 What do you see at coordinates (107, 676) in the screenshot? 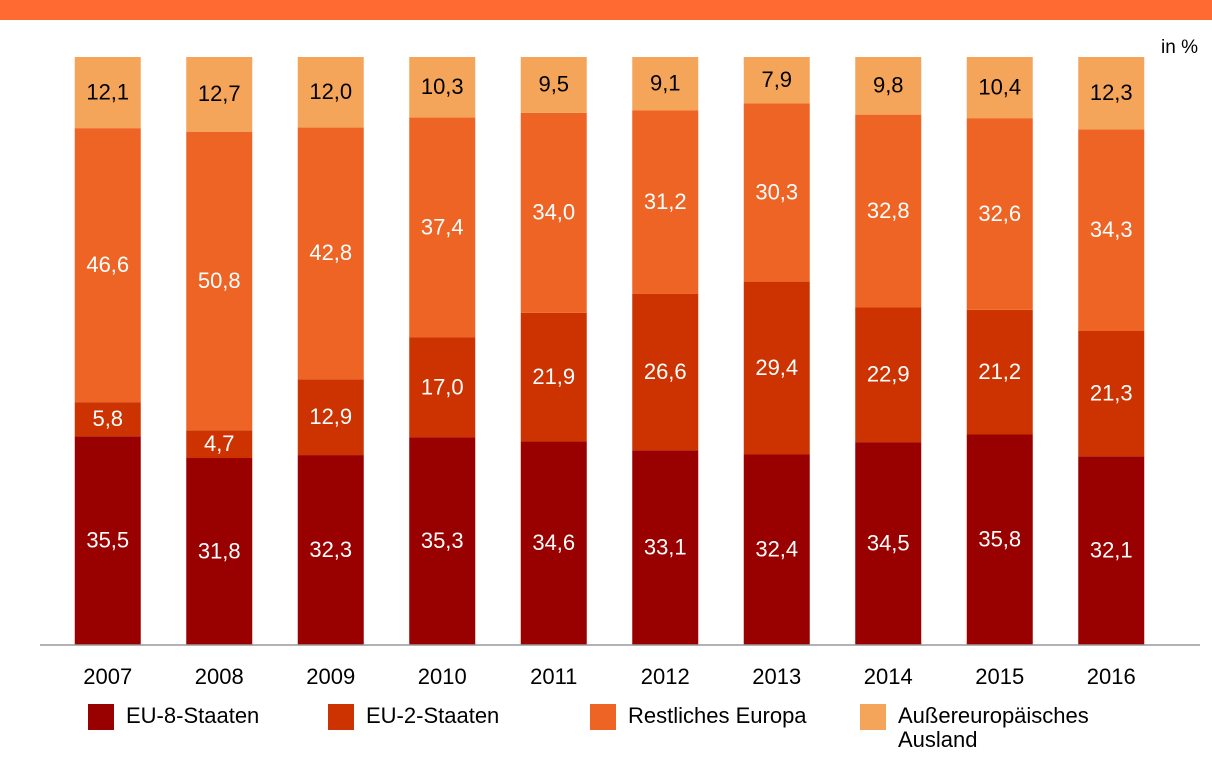
I see `x-tick-label: 2007` at bounding box center [107, 676].